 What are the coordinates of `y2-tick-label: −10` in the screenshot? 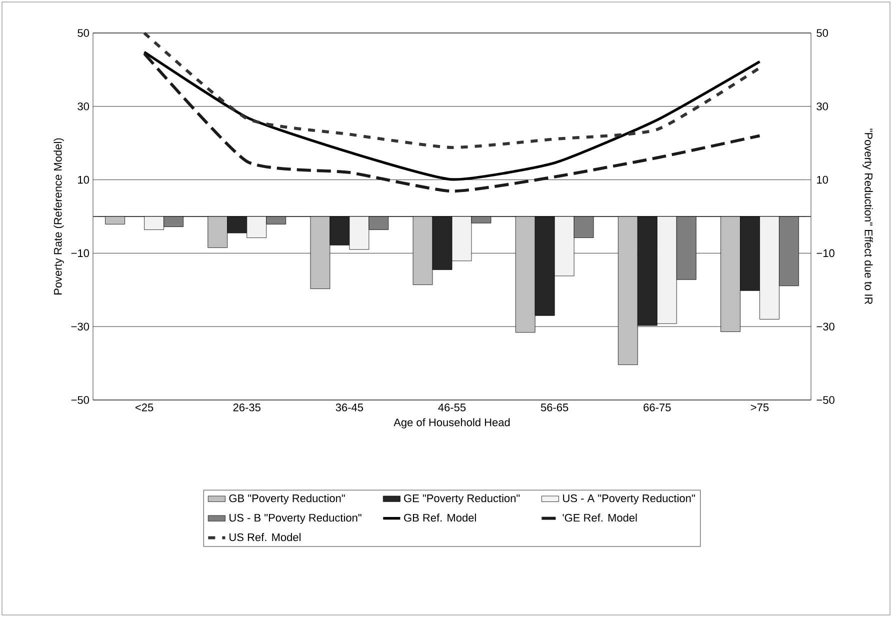 It's located at (825, 253).